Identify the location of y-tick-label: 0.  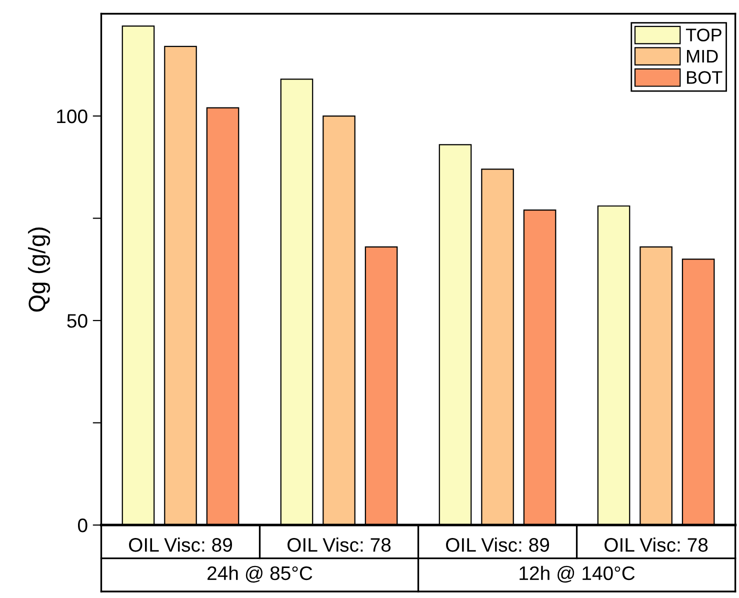
(83, 525).